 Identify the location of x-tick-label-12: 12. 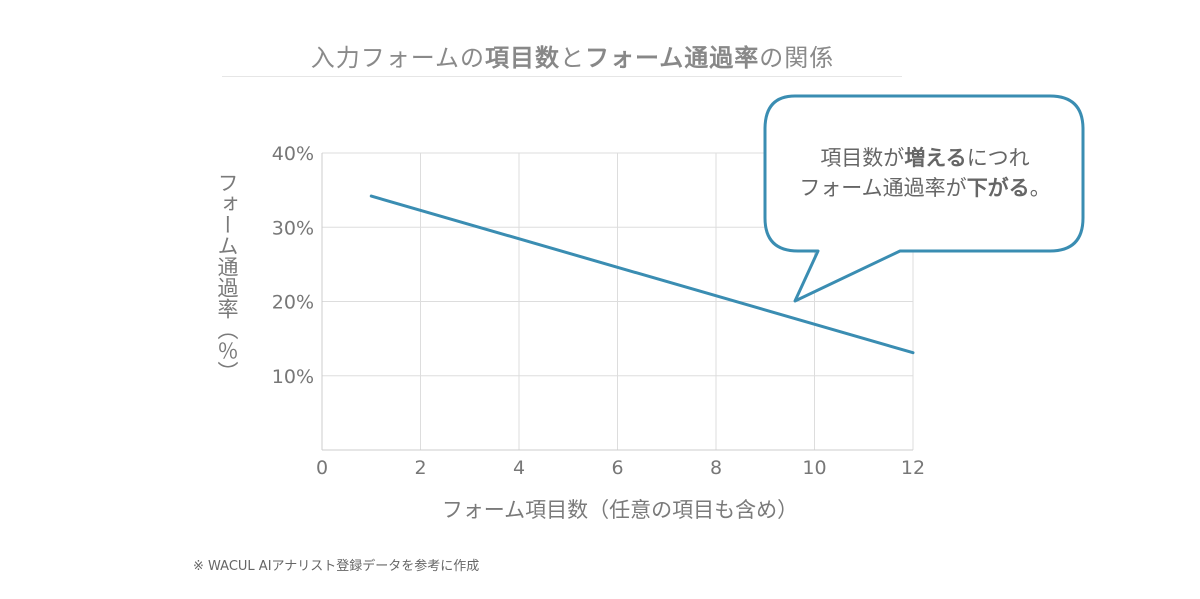
(913, 468).